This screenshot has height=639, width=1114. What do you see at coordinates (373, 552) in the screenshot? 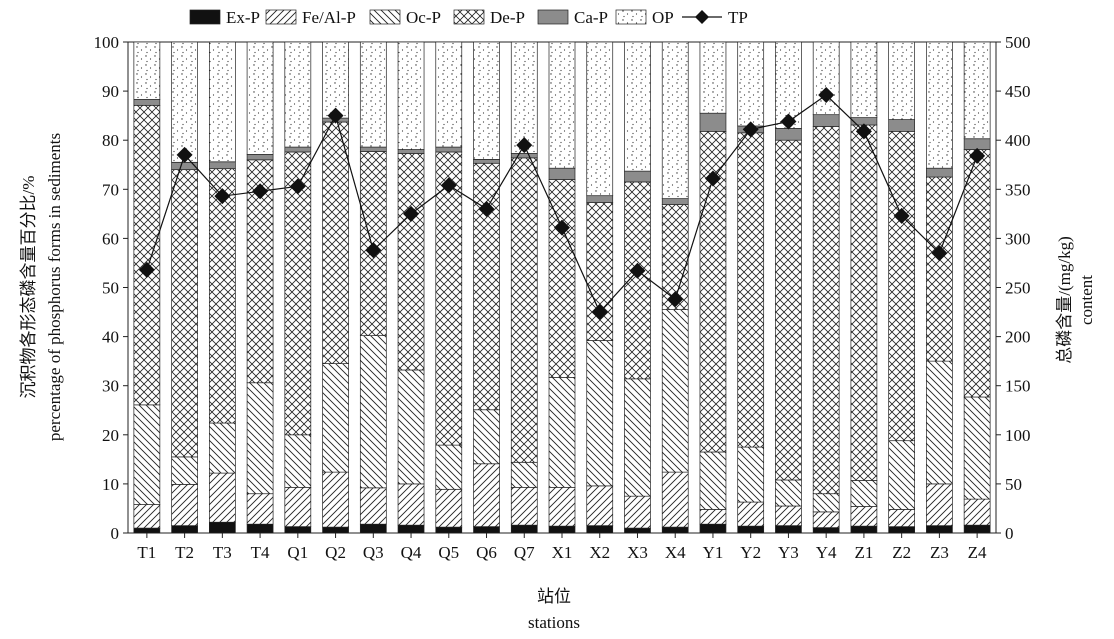
I see `x-tick-label: Q3` at bounding box center [373, 552].